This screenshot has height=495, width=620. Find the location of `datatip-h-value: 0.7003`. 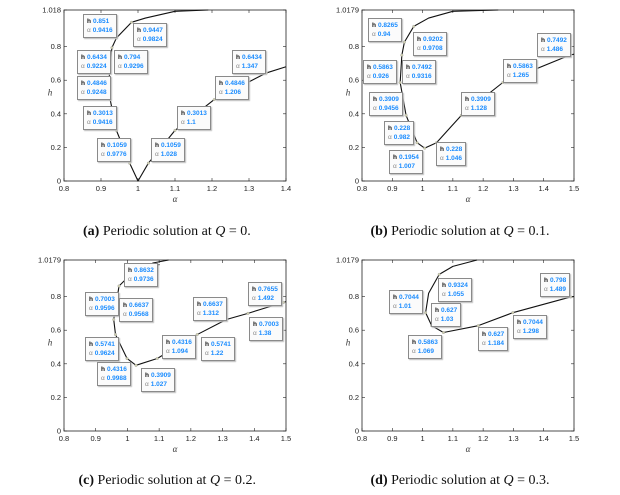

datatip-h-value: 0.7003 is located at coordinates (268, 324).